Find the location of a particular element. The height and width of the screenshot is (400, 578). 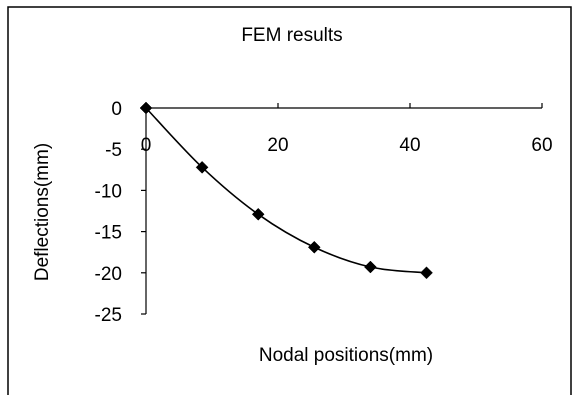

chart-title: FEM results is located at coordinates (291, 35).